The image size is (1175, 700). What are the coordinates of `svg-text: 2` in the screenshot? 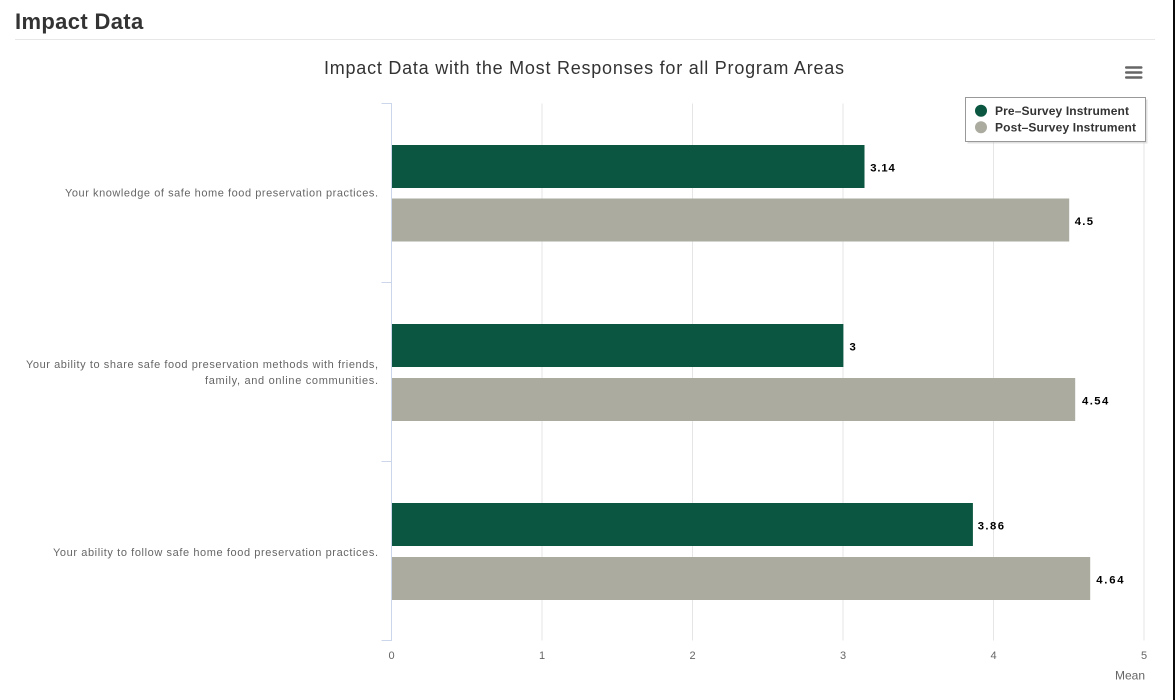 It's located at (692, 656).